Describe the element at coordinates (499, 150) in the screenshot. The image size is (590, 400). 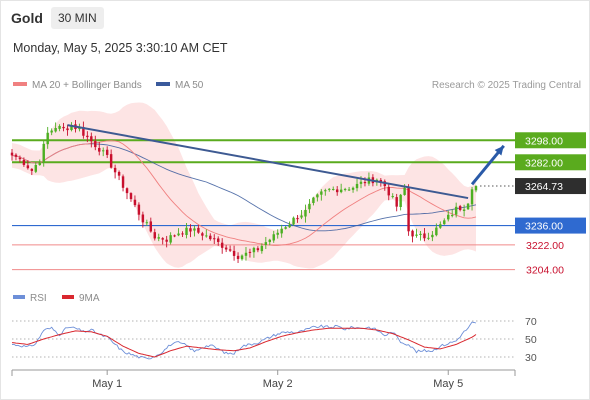
I see `forecast-arrow-head` at that location.